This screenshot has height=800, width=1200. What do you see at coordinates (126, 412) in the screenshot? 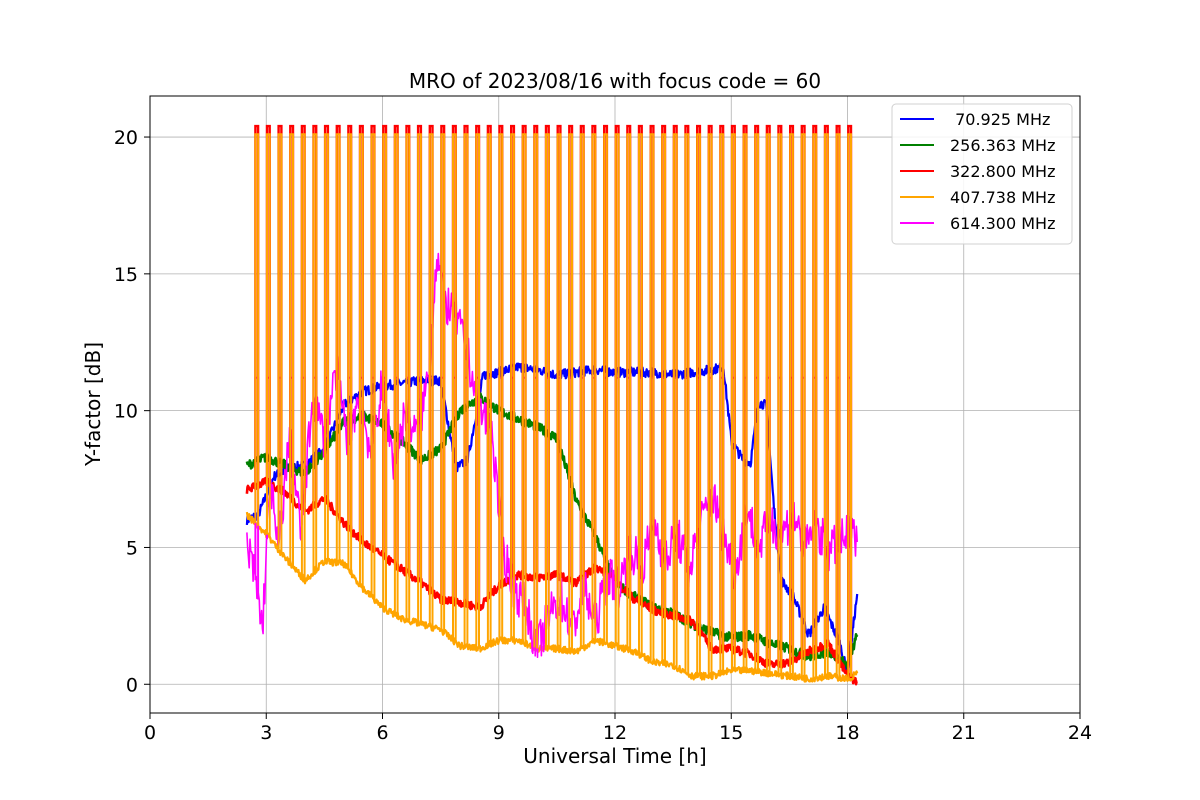
I see `y-tick-label: 10` at bounding box center [126, 412].